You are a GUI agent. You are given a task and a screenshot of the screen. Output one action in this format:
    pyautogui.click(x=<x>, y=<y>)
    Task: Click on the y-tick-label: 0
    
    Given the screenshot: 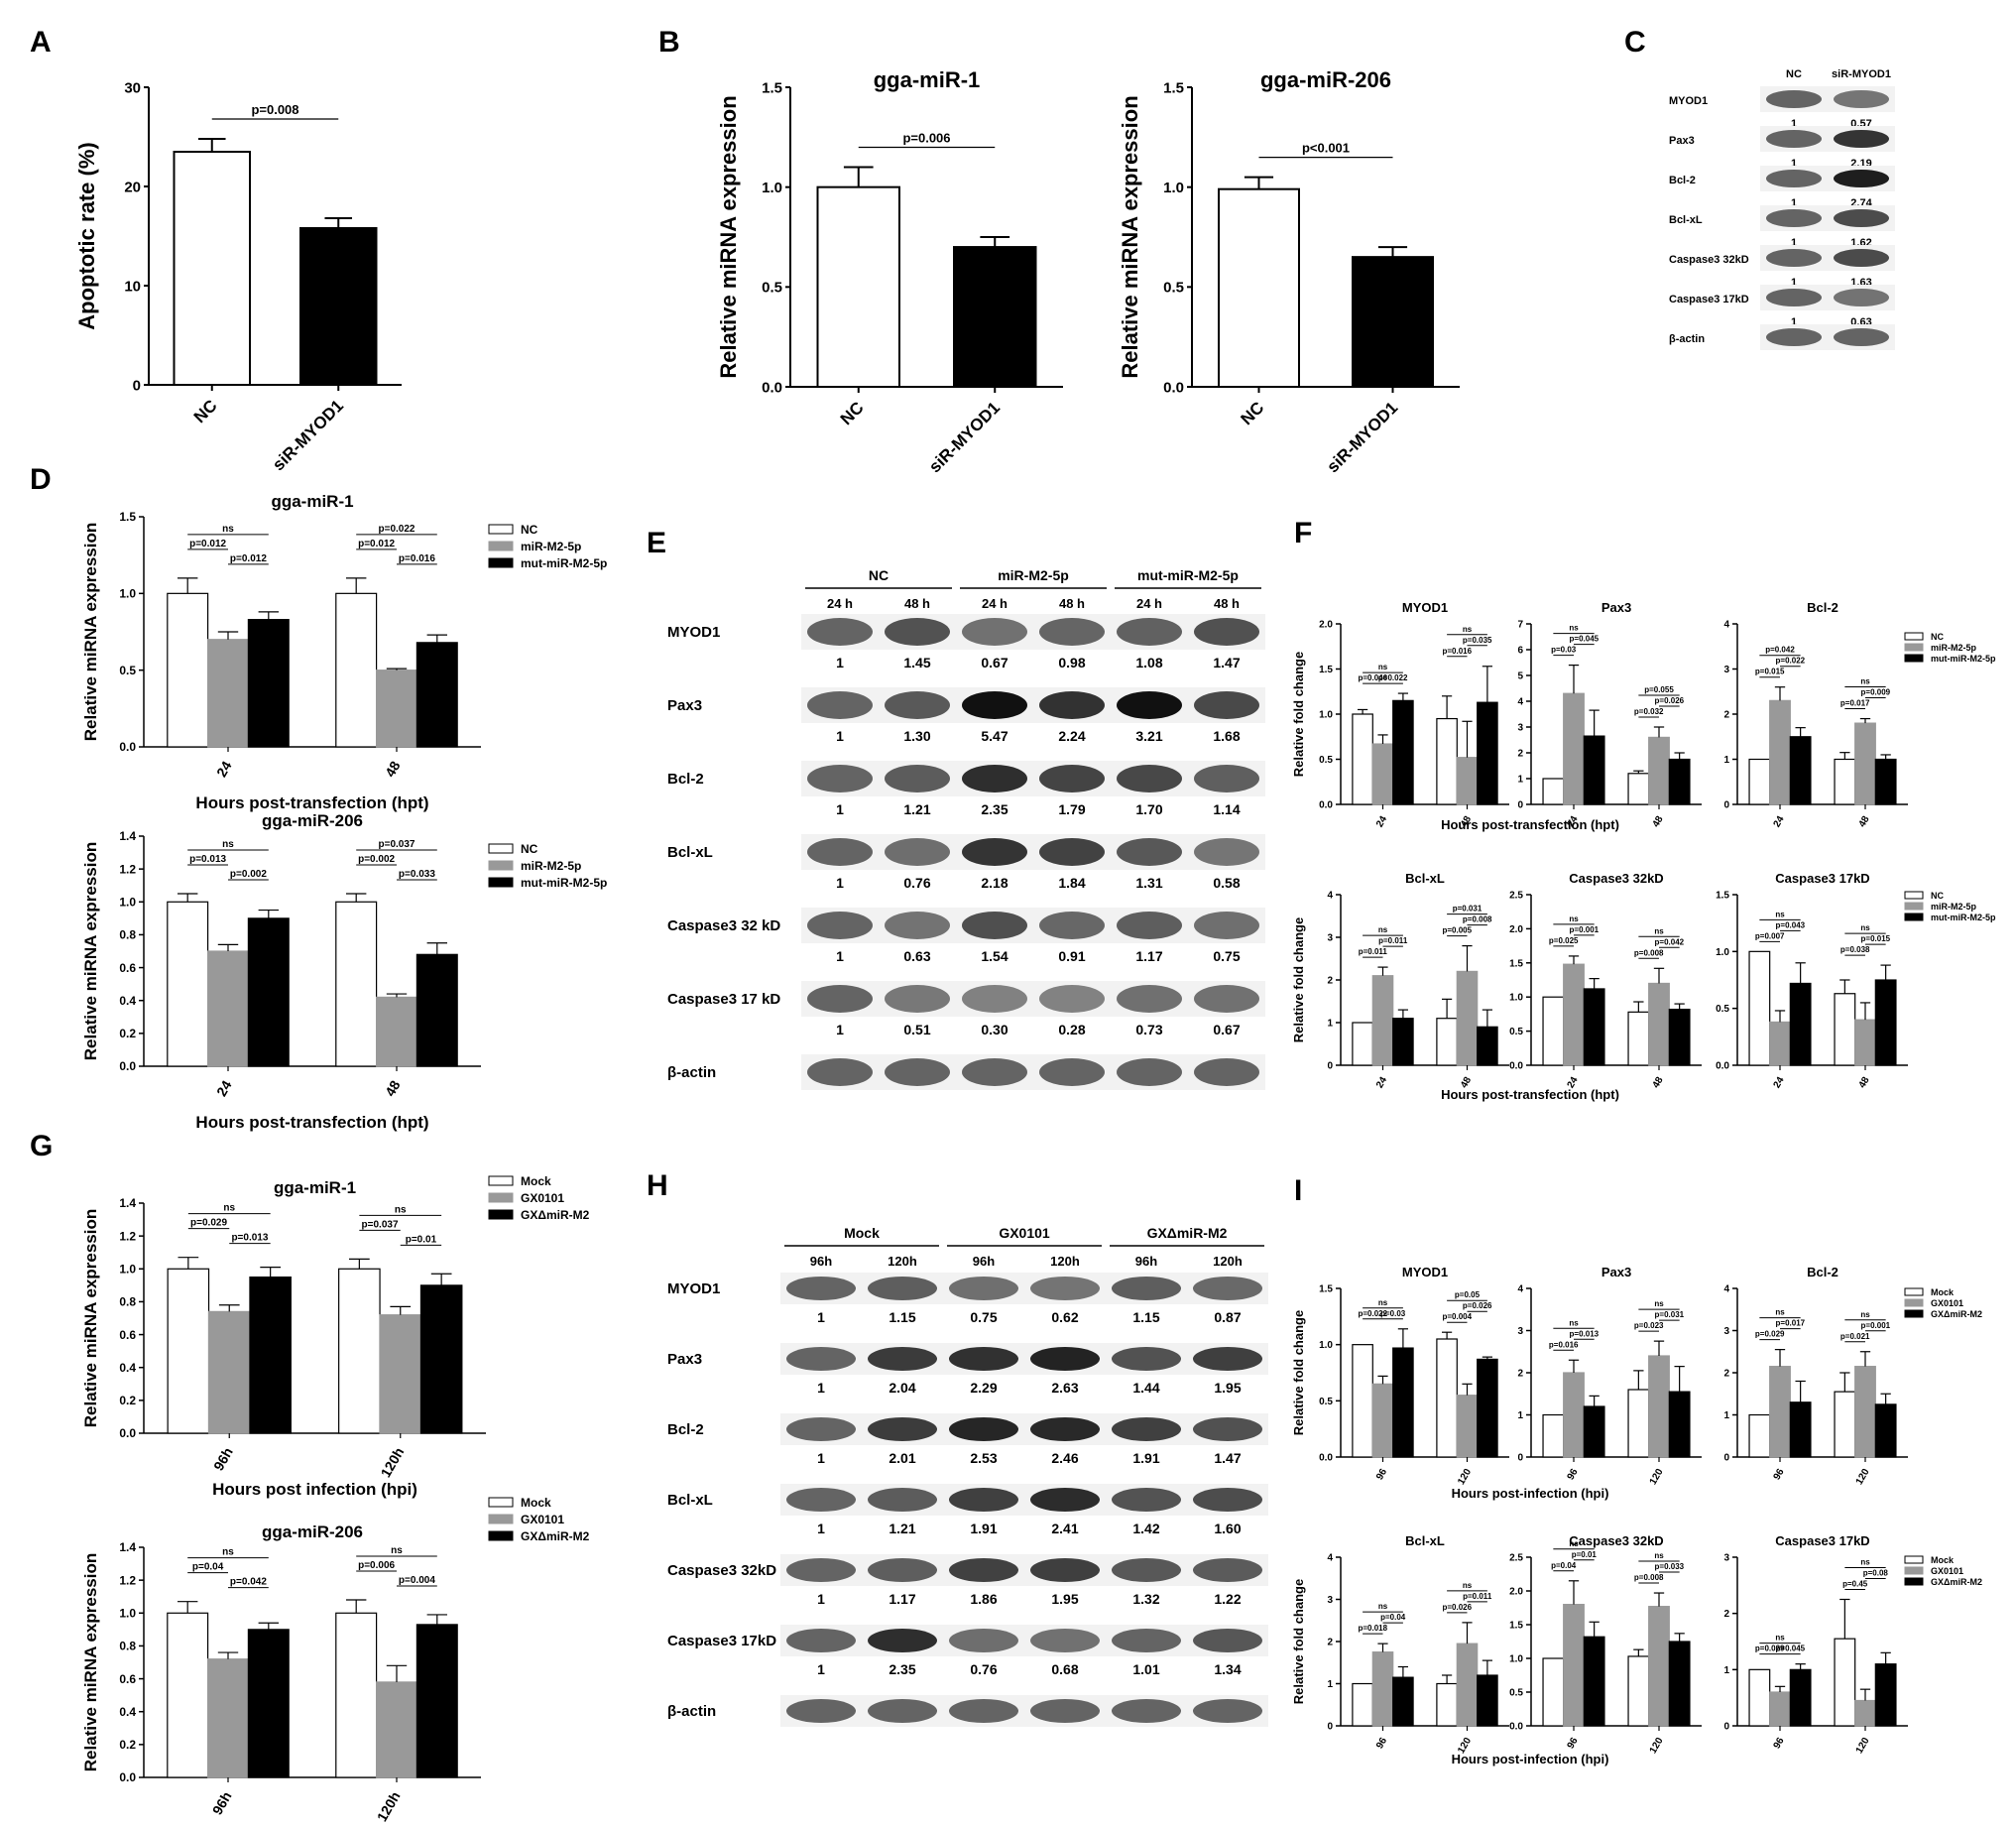 What is the action you would take?
    pyautogui.click(x=1726, y=806)
    